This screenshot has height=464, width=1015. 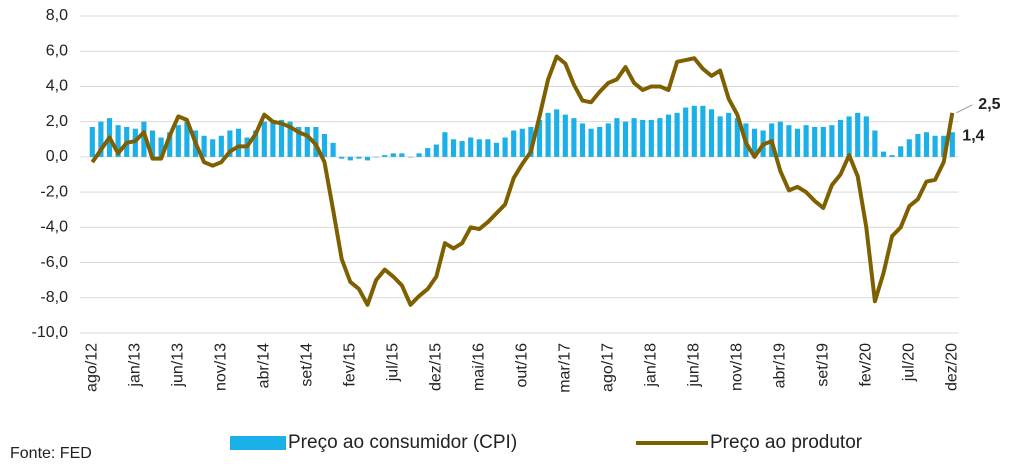 I want to click on data-label: 1,4, so click(x=973, y=135).